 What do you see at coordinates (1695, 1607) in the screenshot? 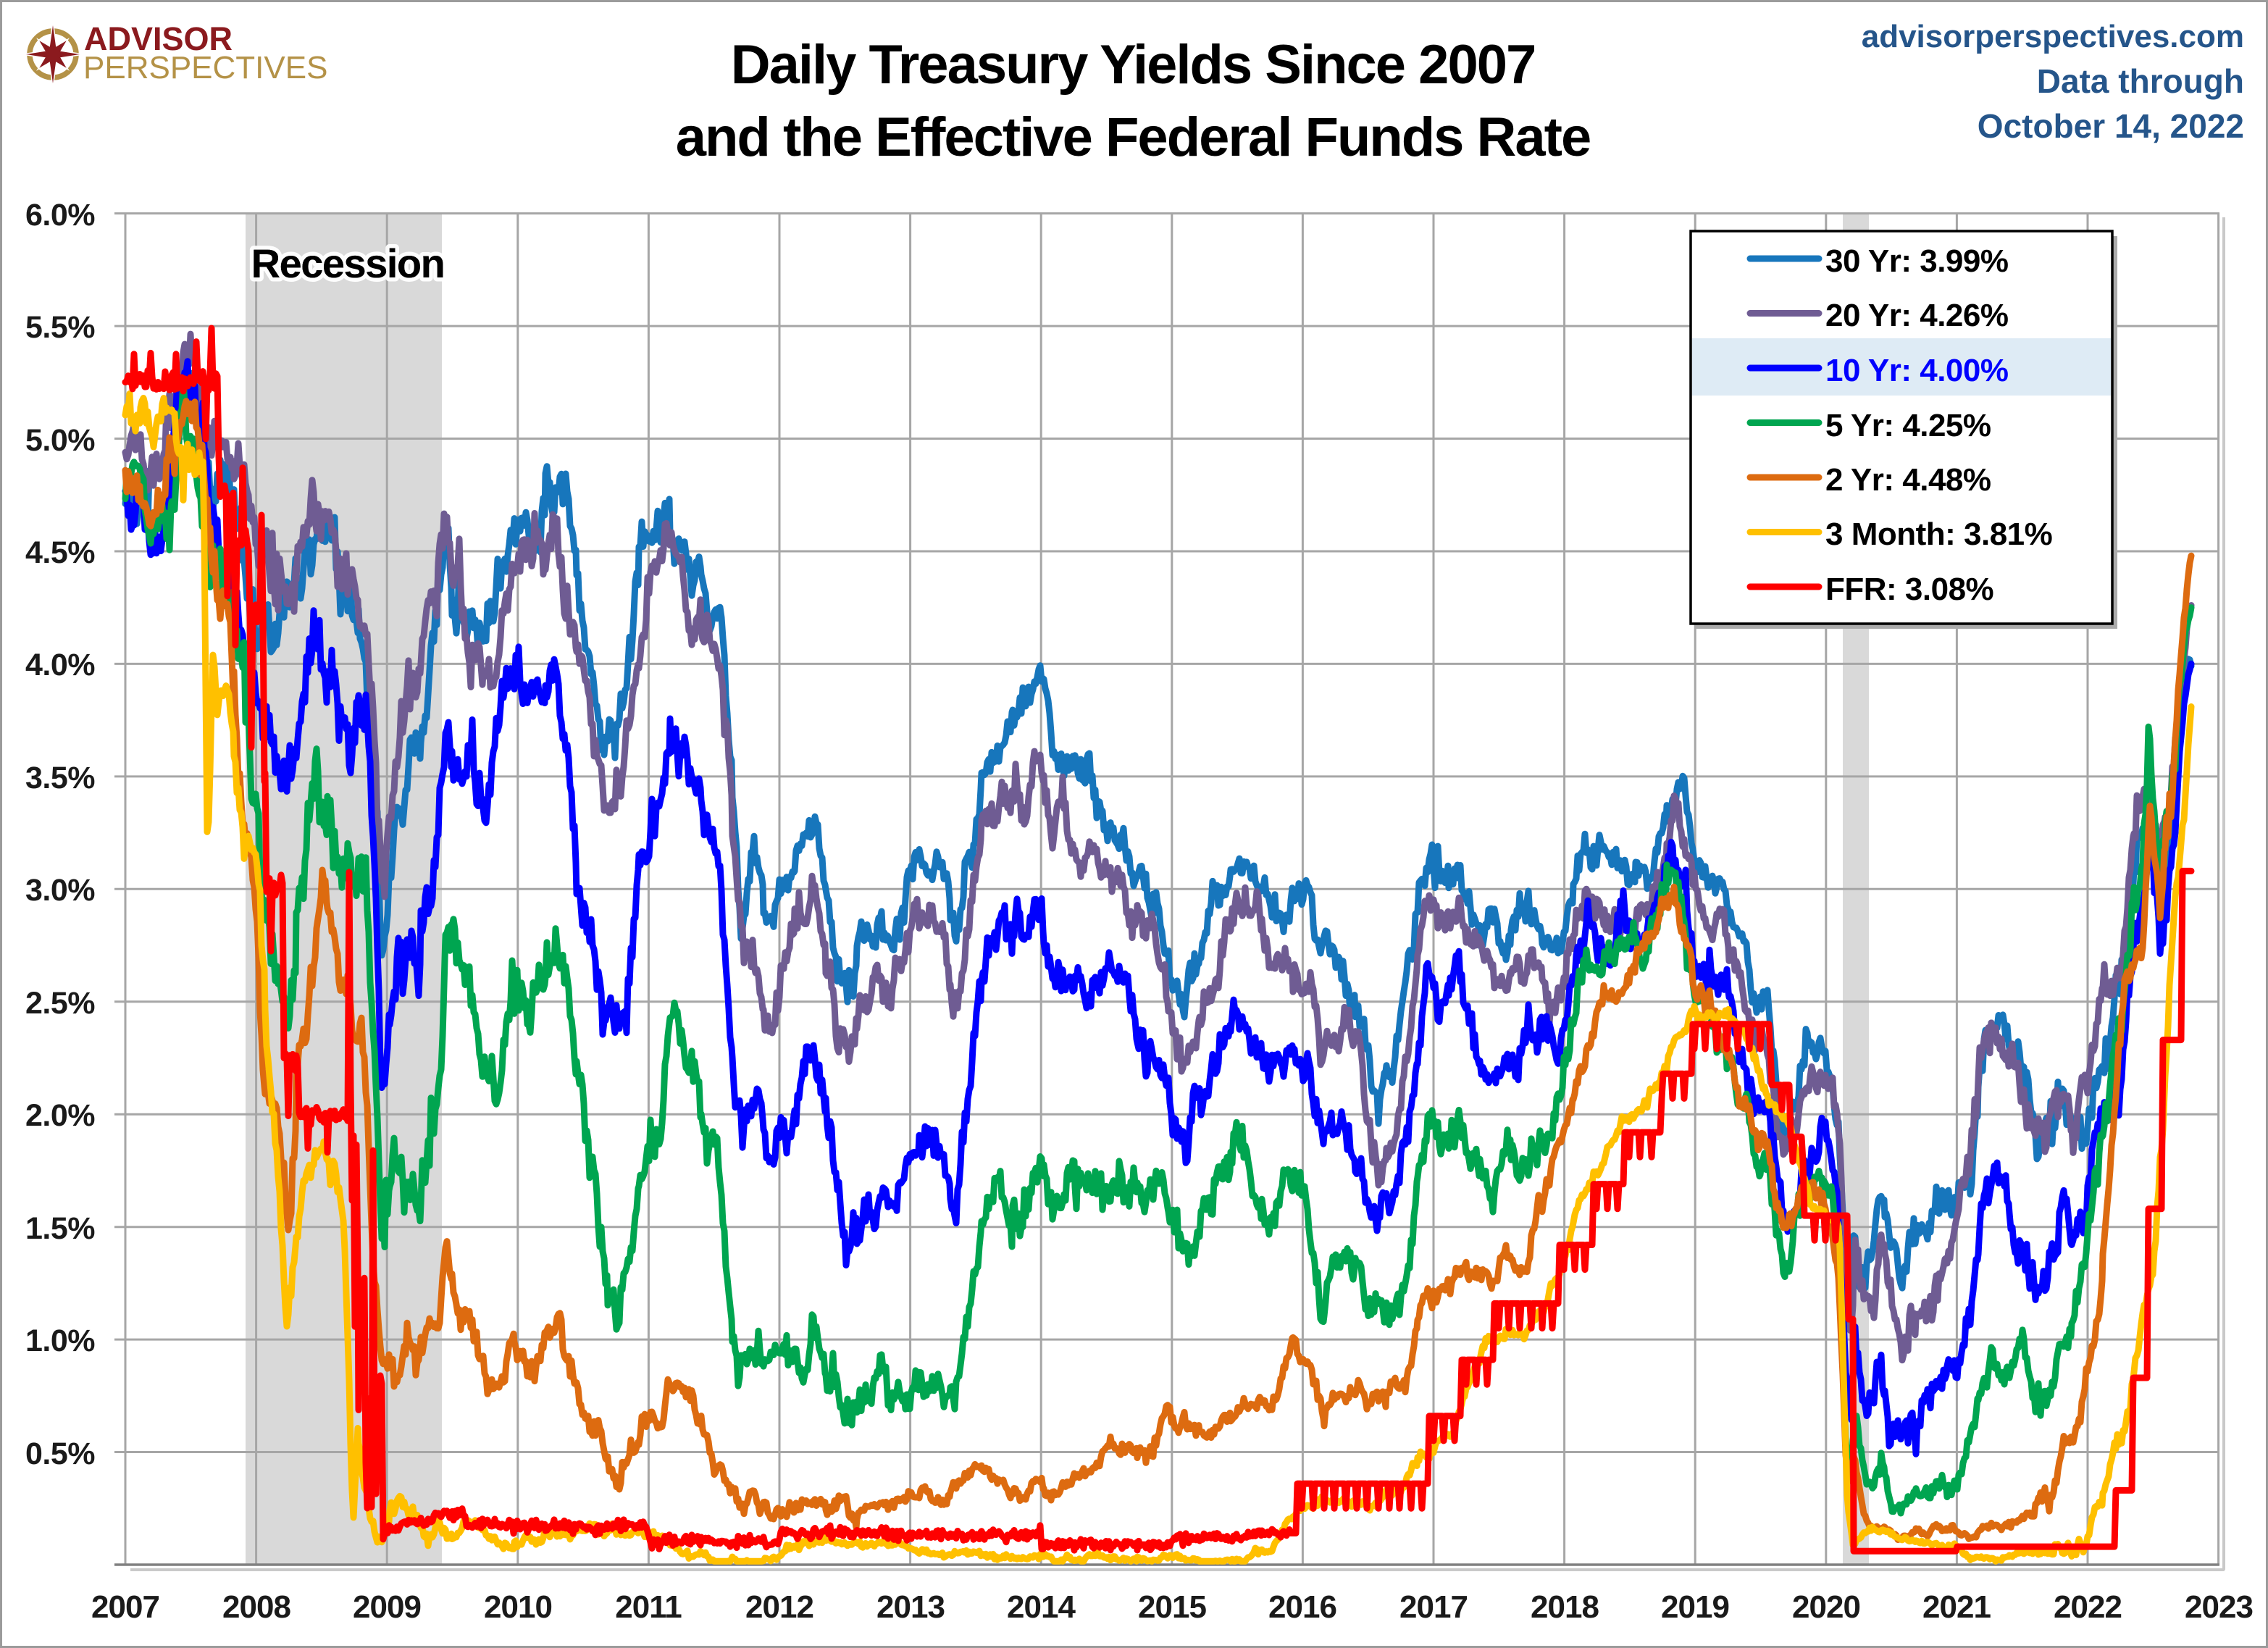
I see `svg-text: 2019` at bounding box center [1695, 1607].